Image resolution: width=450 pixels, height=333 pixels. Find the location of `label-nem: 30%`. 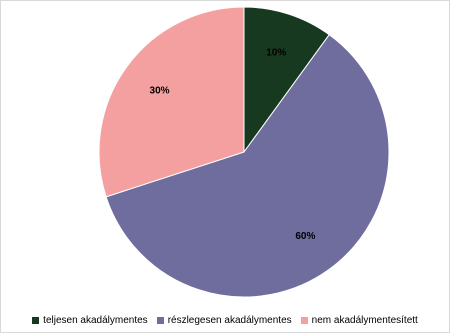

label-nem: 30% is located at coordinates (160, 90).